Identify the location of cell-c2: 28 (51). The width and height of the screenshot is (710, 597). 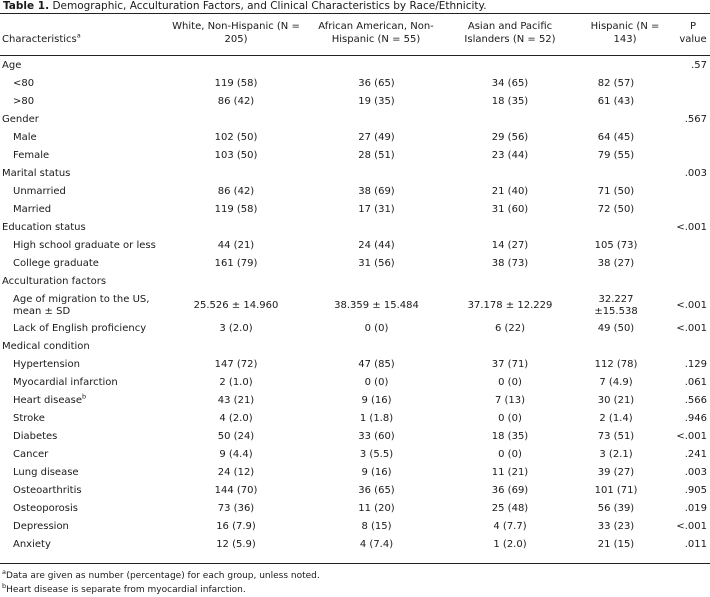
(376, 155).